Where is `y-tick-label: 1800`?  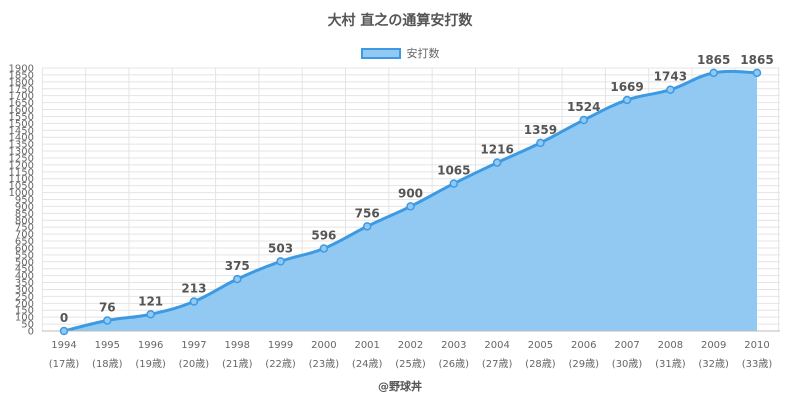 y-tick-label: 1800 is located at coordinates (21, 82).